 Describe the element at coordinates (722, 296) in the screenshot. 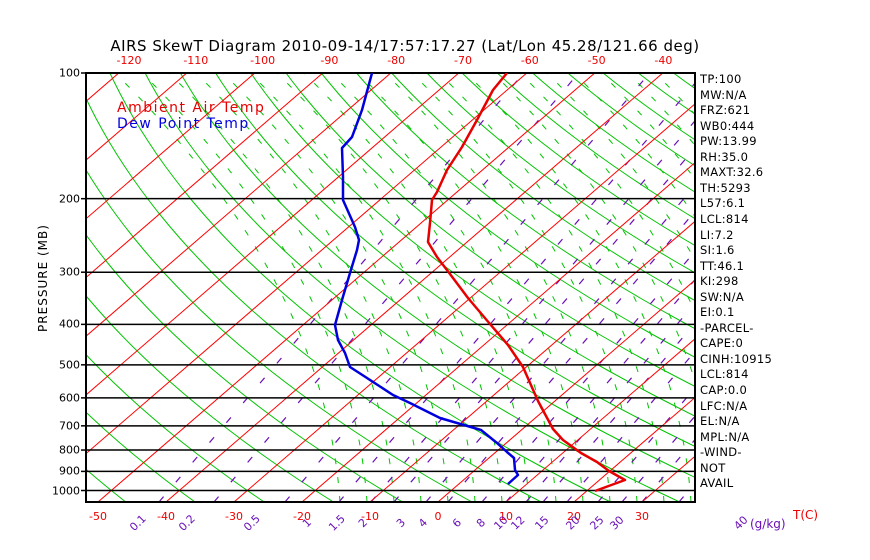

I see `stat-row-sw: SW:N/A` at that location.